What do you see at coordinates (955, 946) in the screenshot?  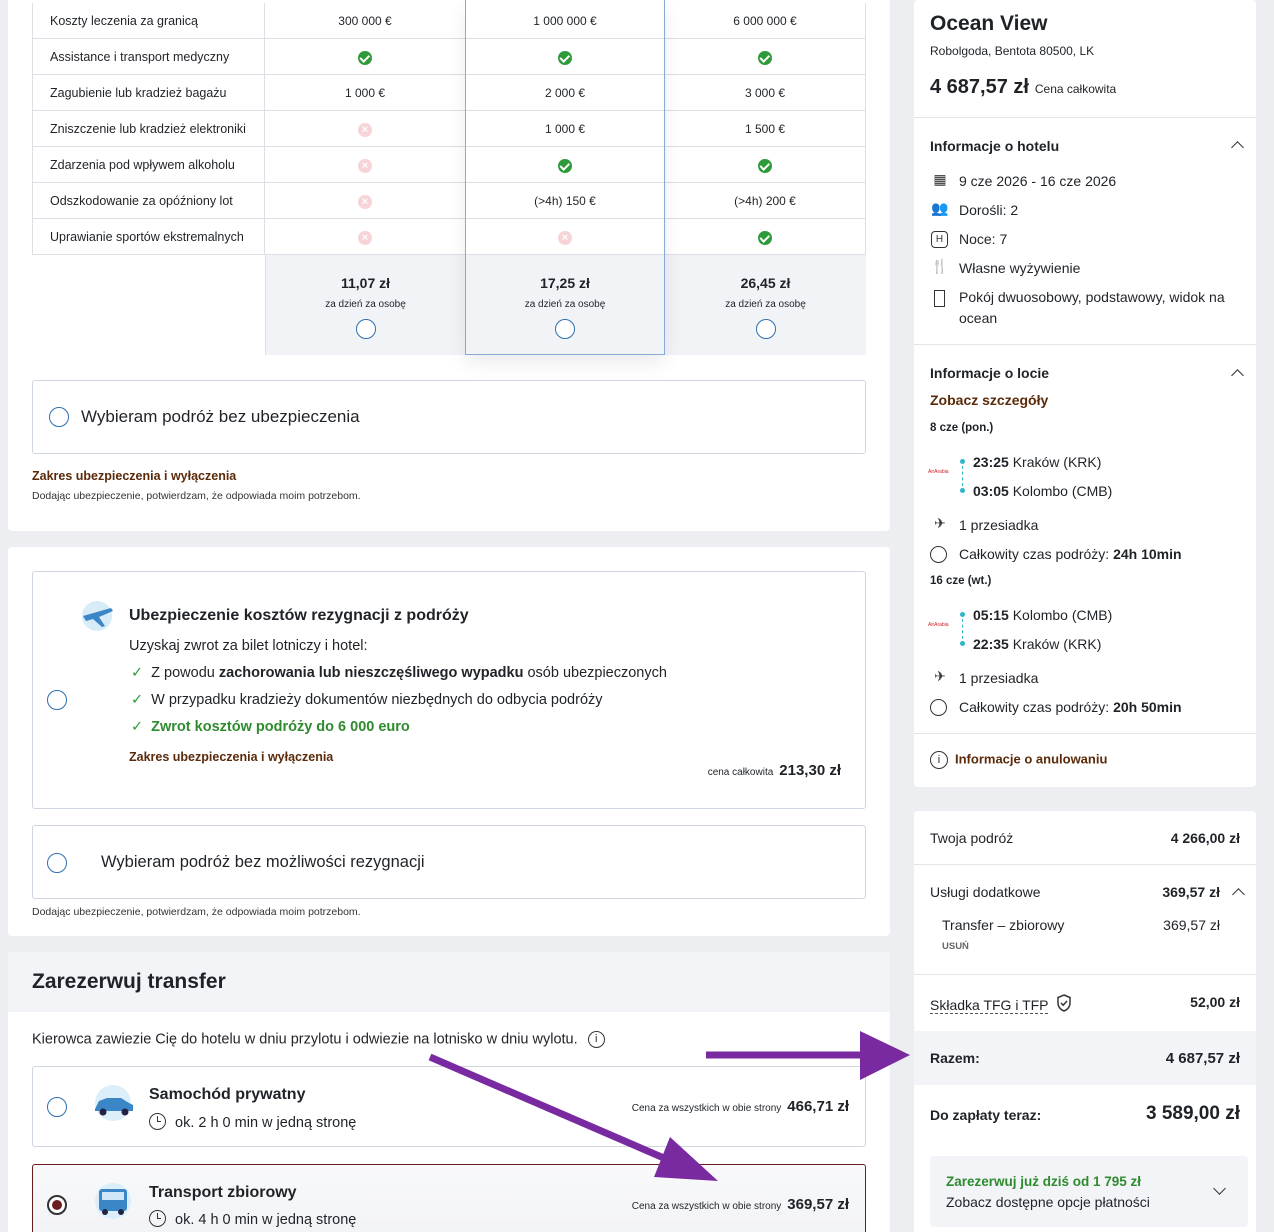 I see `remove-transfer-link: USUŃ` at bounding box center [955, 946].